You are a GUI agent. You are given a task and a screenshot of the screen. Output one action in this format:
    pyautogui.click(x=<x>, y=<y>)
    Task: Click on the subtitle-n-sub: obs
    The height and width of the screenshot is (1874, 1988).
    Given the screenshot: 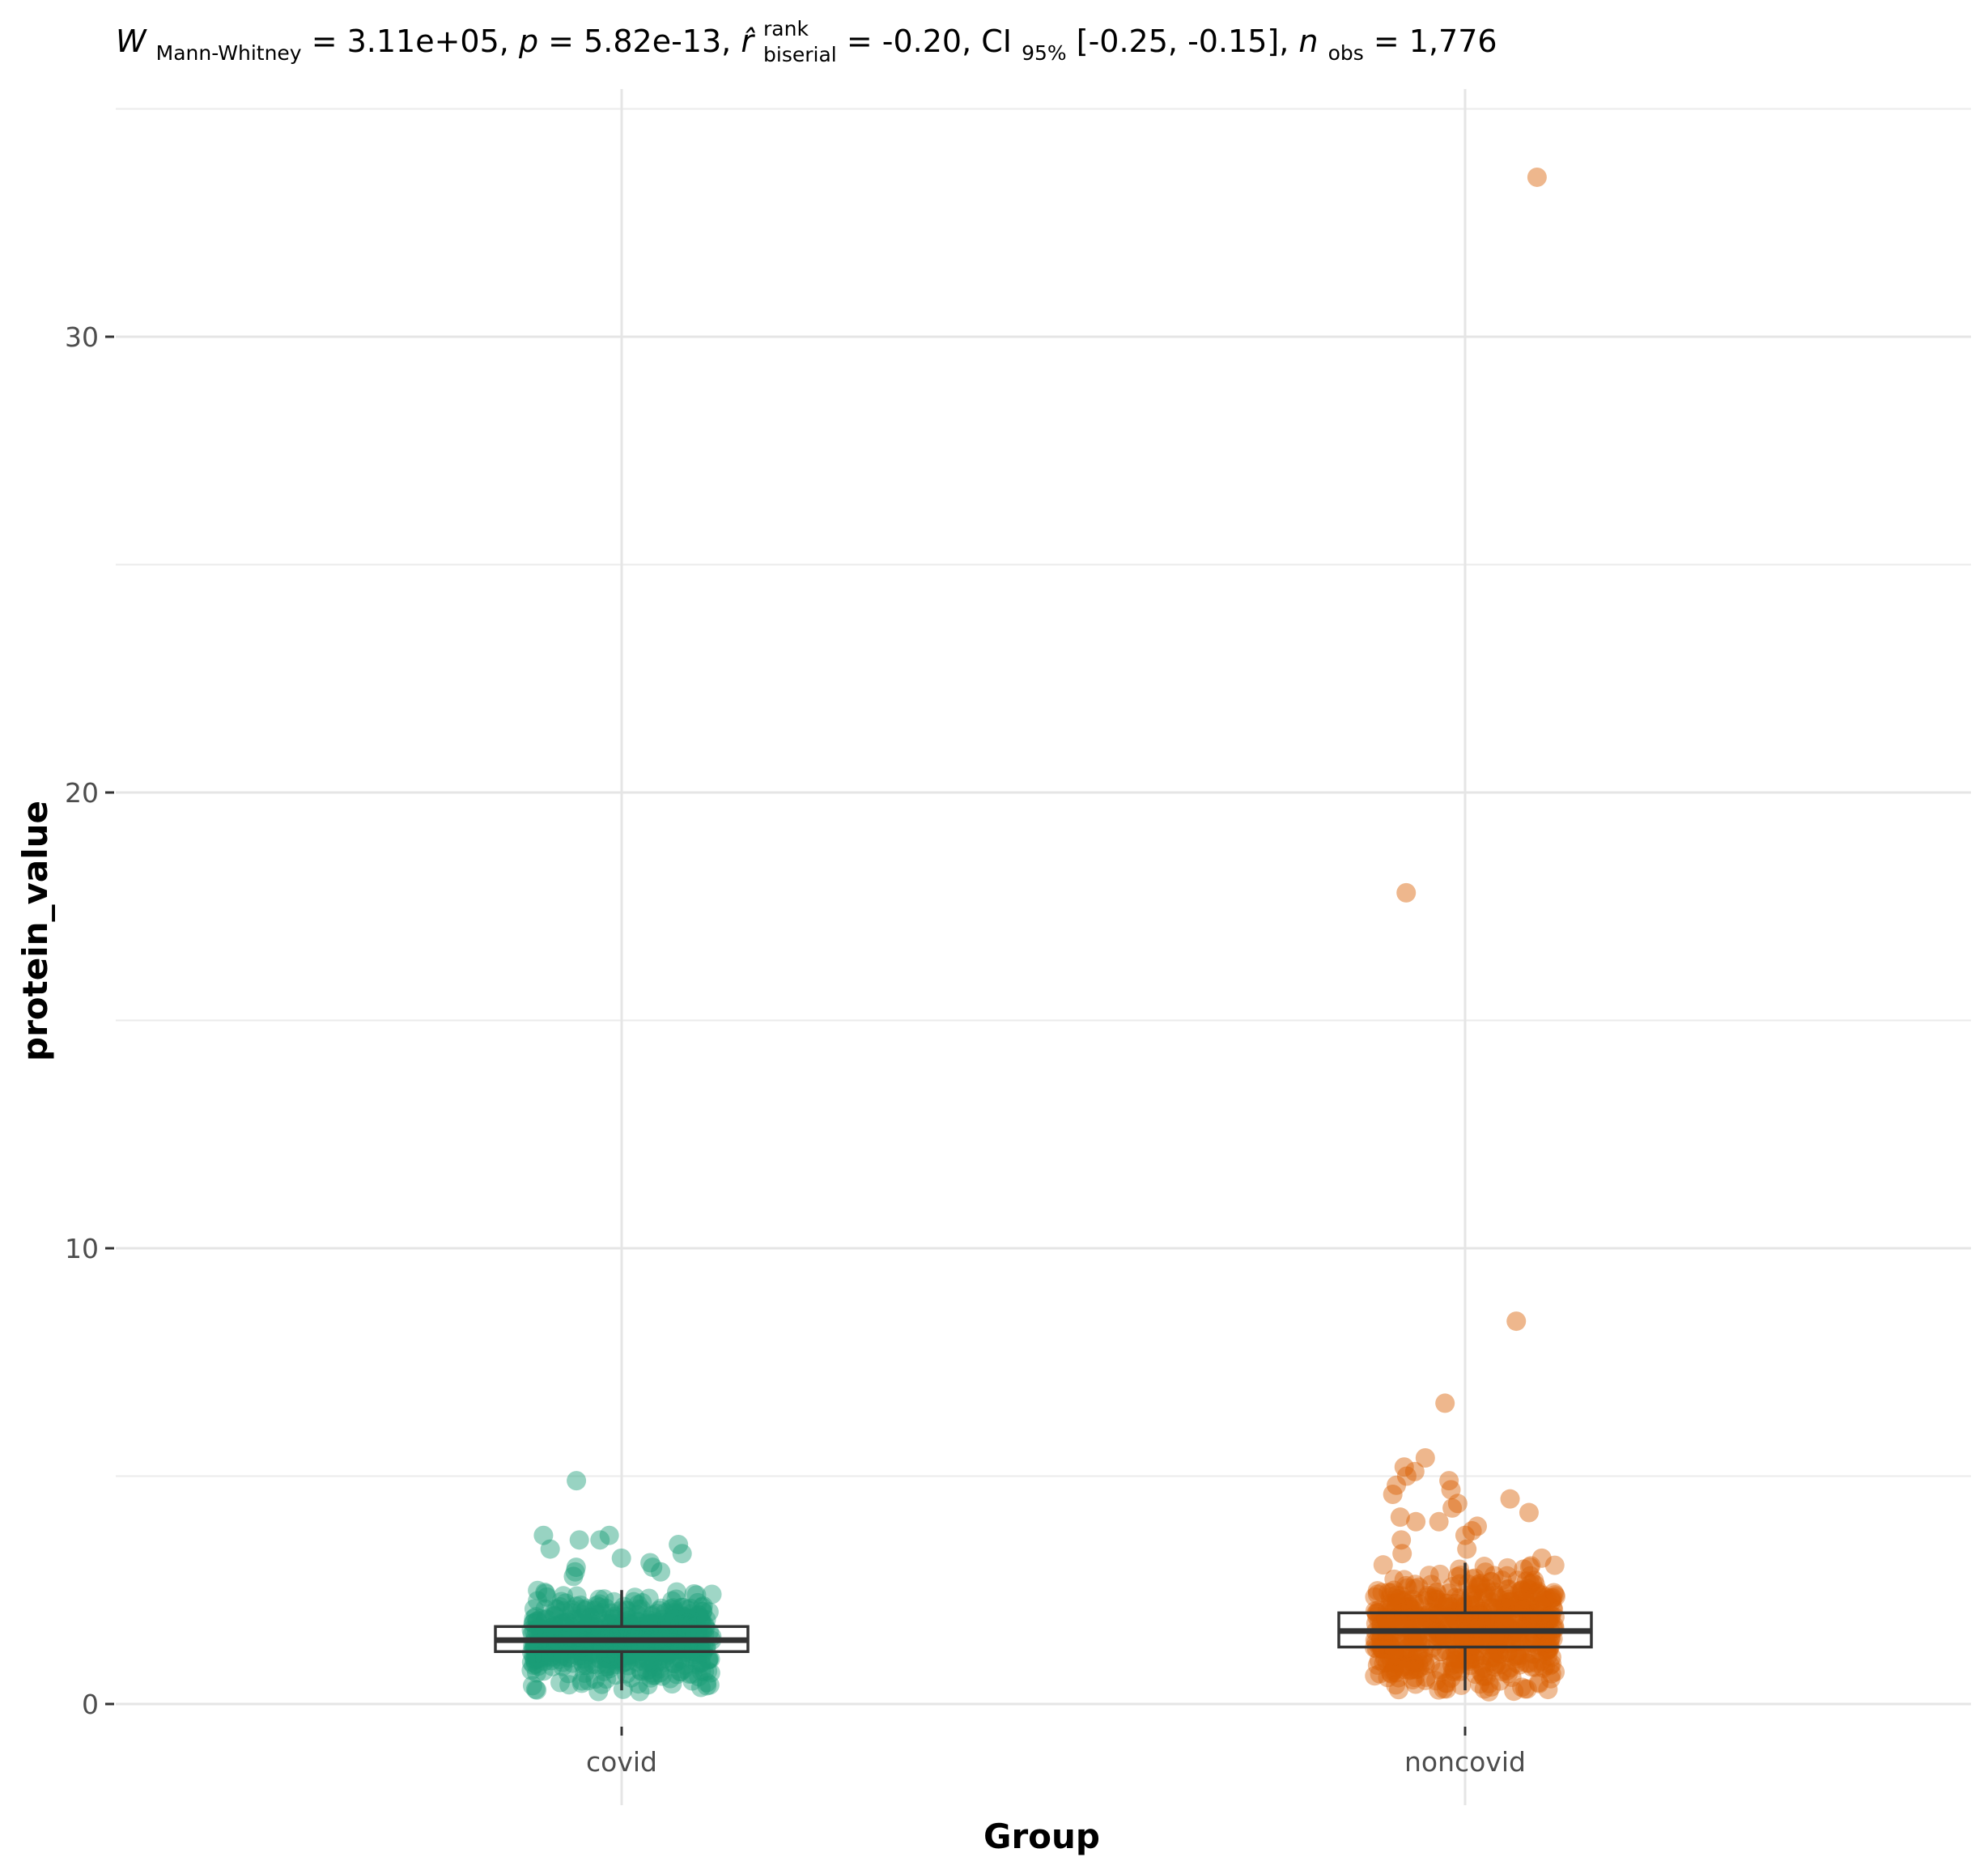 What is the action you would take?
    pyautogui.click(x=1346, y=53)
    